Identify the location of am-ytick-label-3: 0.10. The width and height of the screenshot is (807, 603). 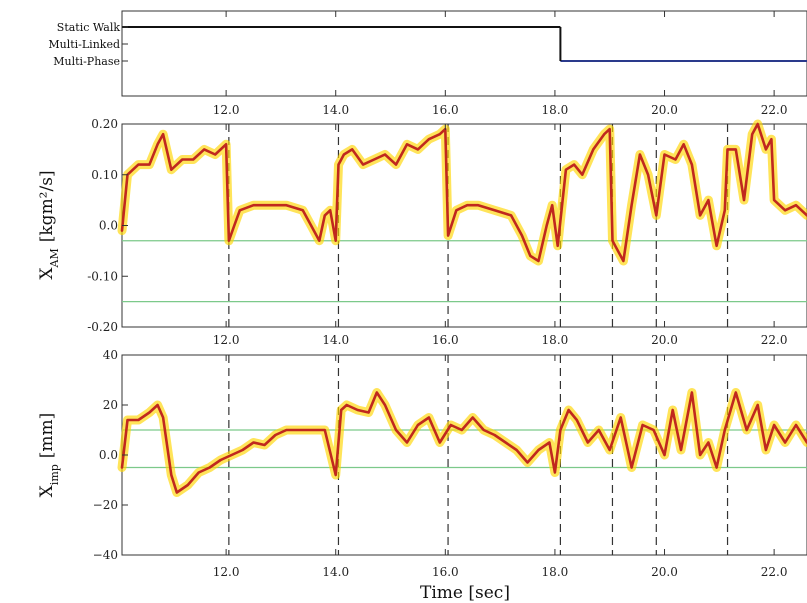
(104, 175).